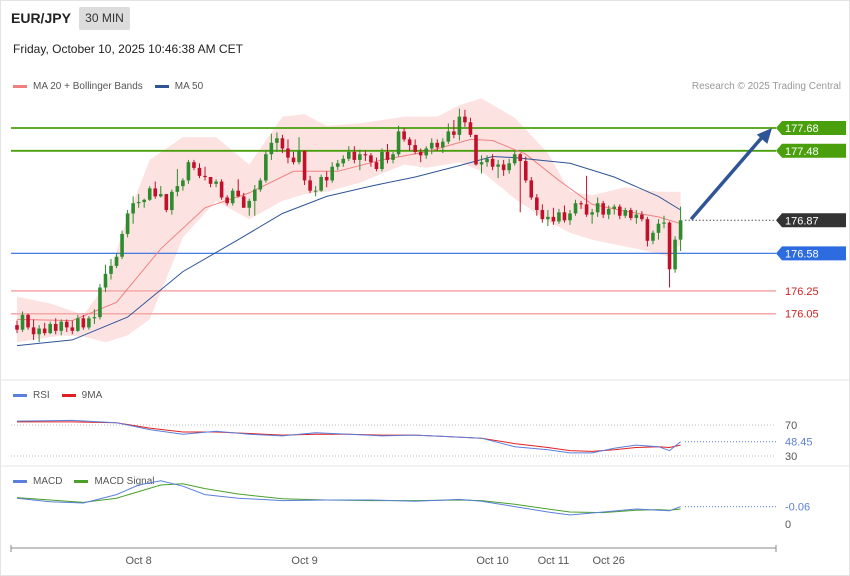  I want to click on legend-rsi: RSI, so click(31, 395).